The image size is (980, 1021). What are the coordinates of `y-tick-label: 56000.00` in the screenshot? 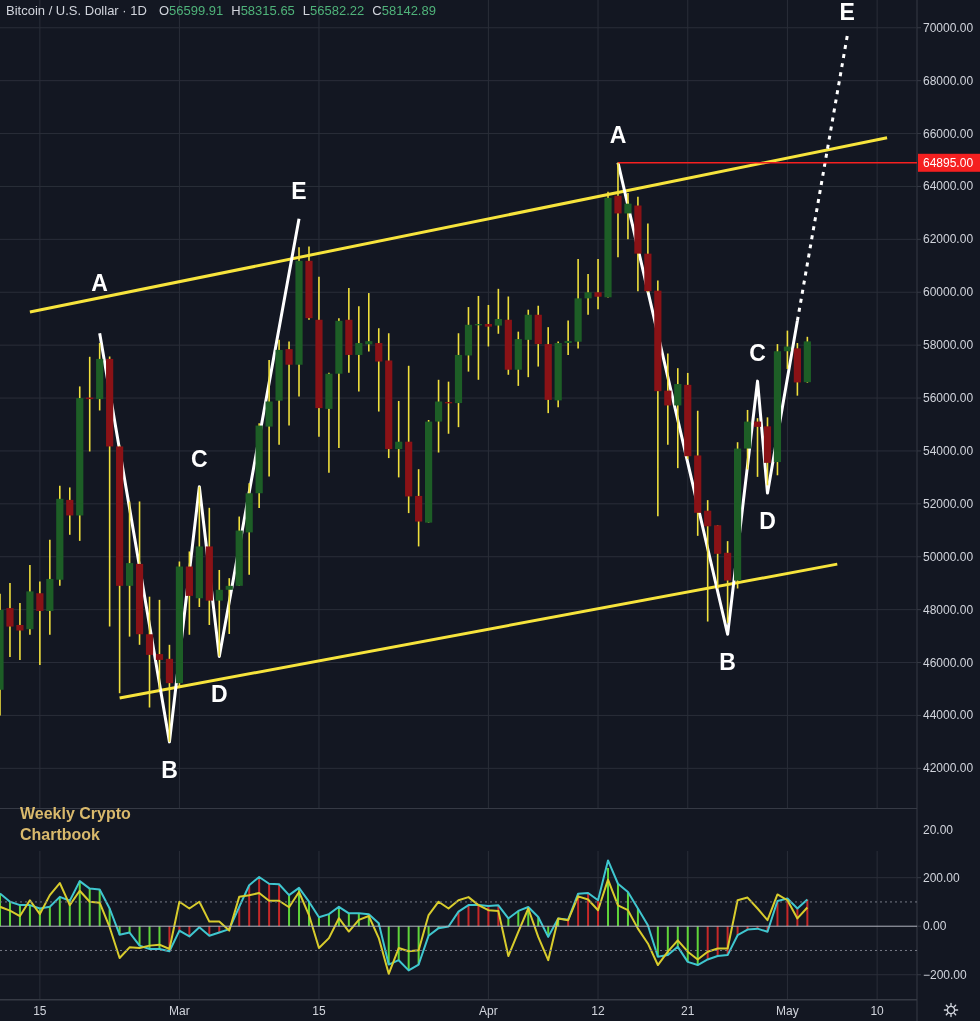 It's located at (948, 398).